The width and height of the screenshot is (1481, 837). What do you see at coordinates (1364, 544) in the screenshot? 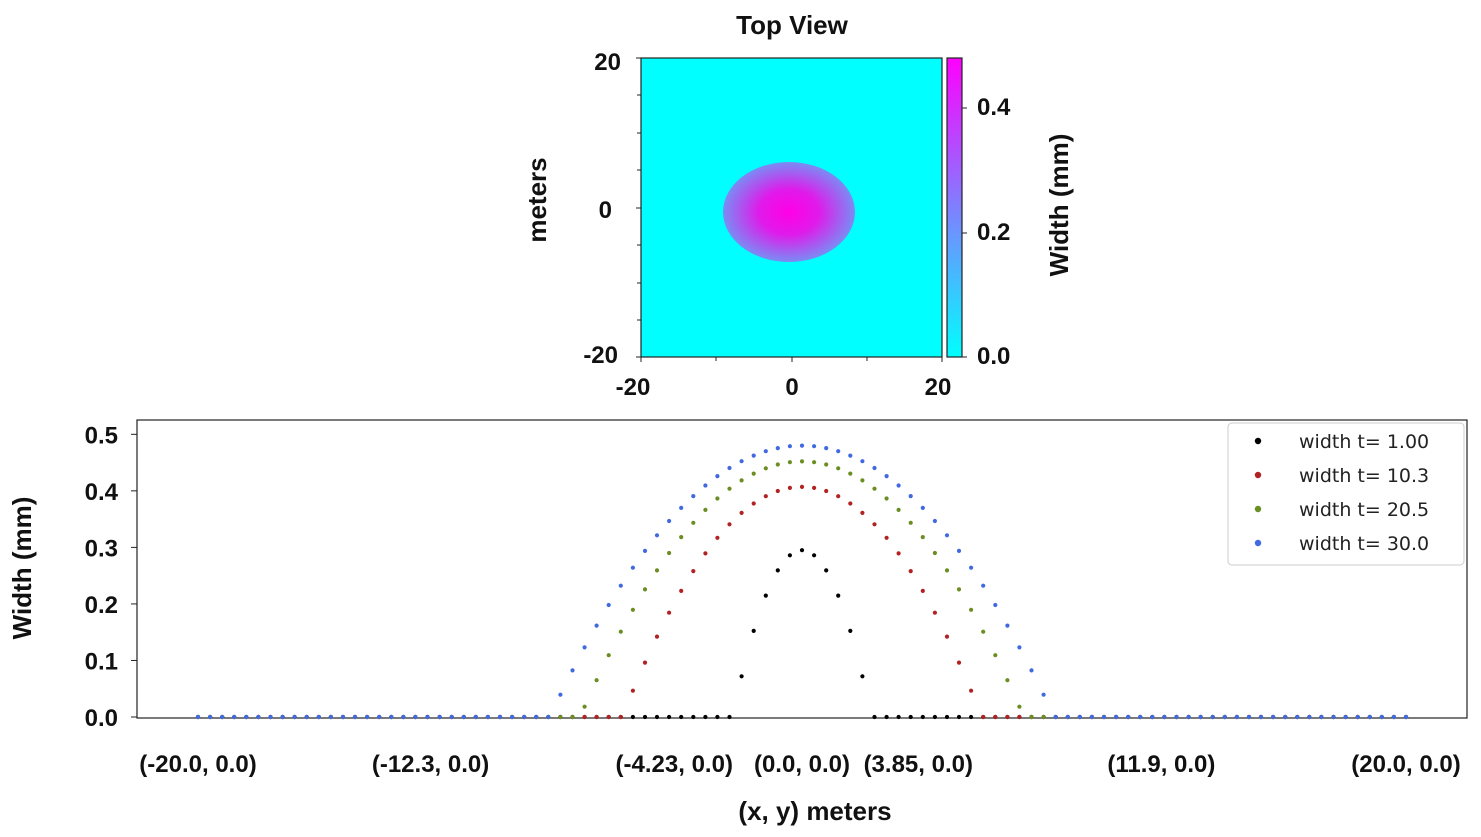
I see `legend-label: width t= 30.0` at bounding box center [1364, 544].